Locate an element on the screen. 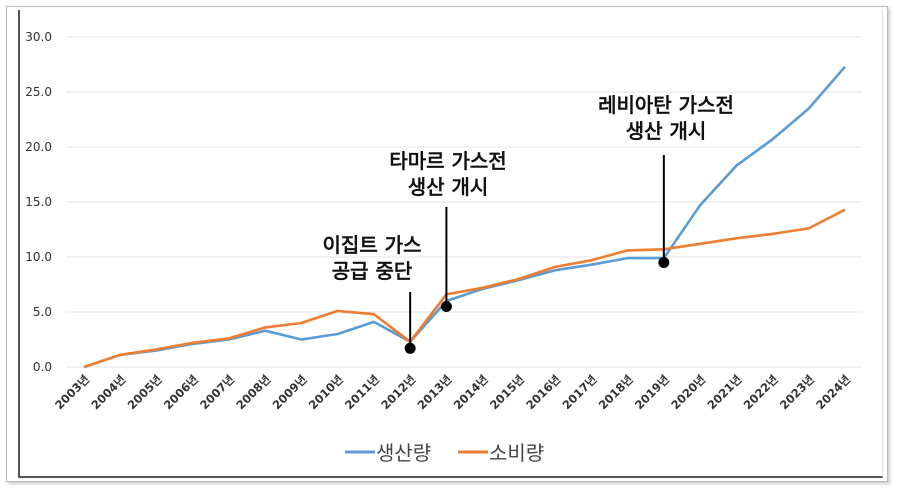 Image resolution: width=897 pixels, height=493 pixels. x-tick-label: 2004년 is located at coordinates (108, 392).